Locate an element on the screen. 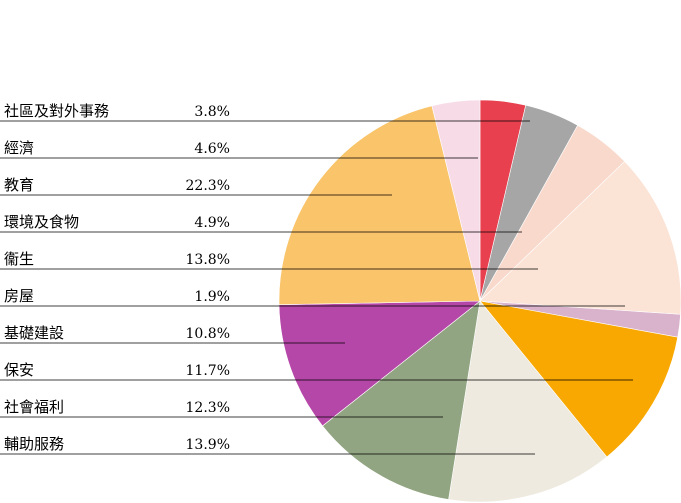 This screenshot has width=681, height=503. legend-label: 社區及對外事務 is located at coordinates (56, 111).